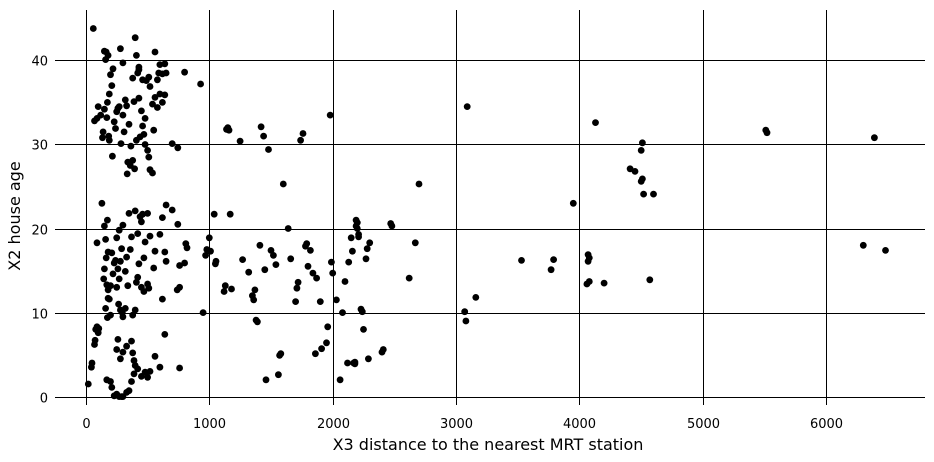 This screenshot has height=462, width=934. I want to click on y-tick-label: 20, so click(39, 231).